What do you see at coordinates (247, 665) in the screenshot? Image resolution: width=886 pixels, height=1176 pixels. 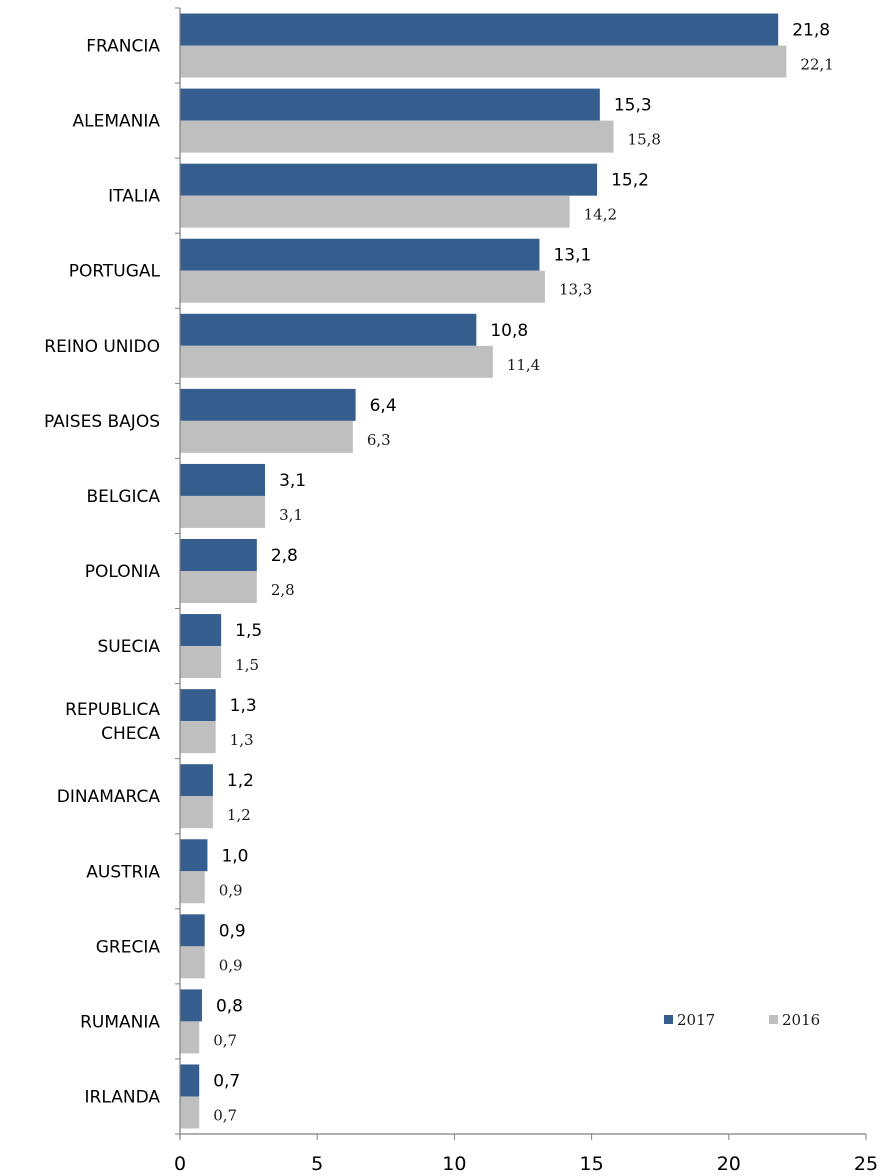 I see `data-label-2016: 1,5` at bounding box center [247, 665].